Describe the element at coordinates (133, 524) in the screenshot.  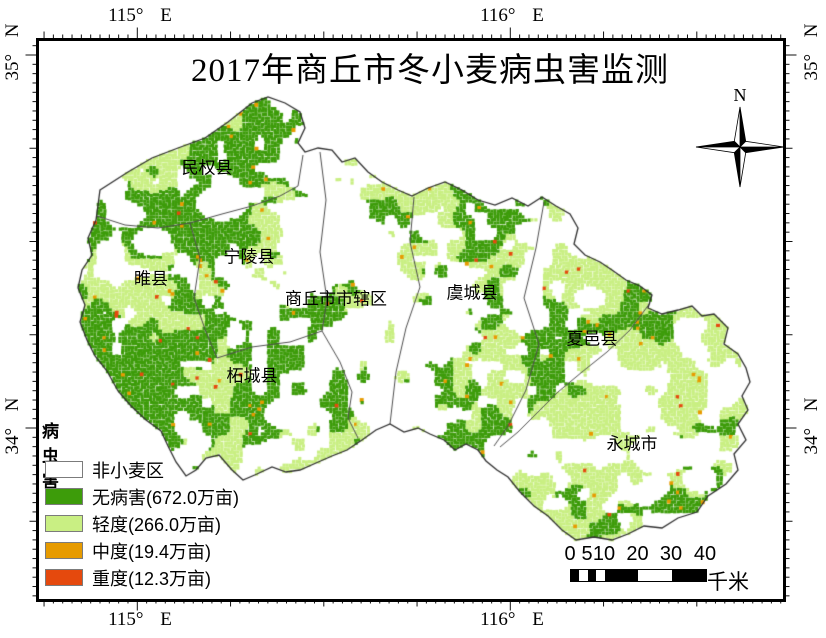
I see `legend-item: 轻度(266.0万亩)` at that location.